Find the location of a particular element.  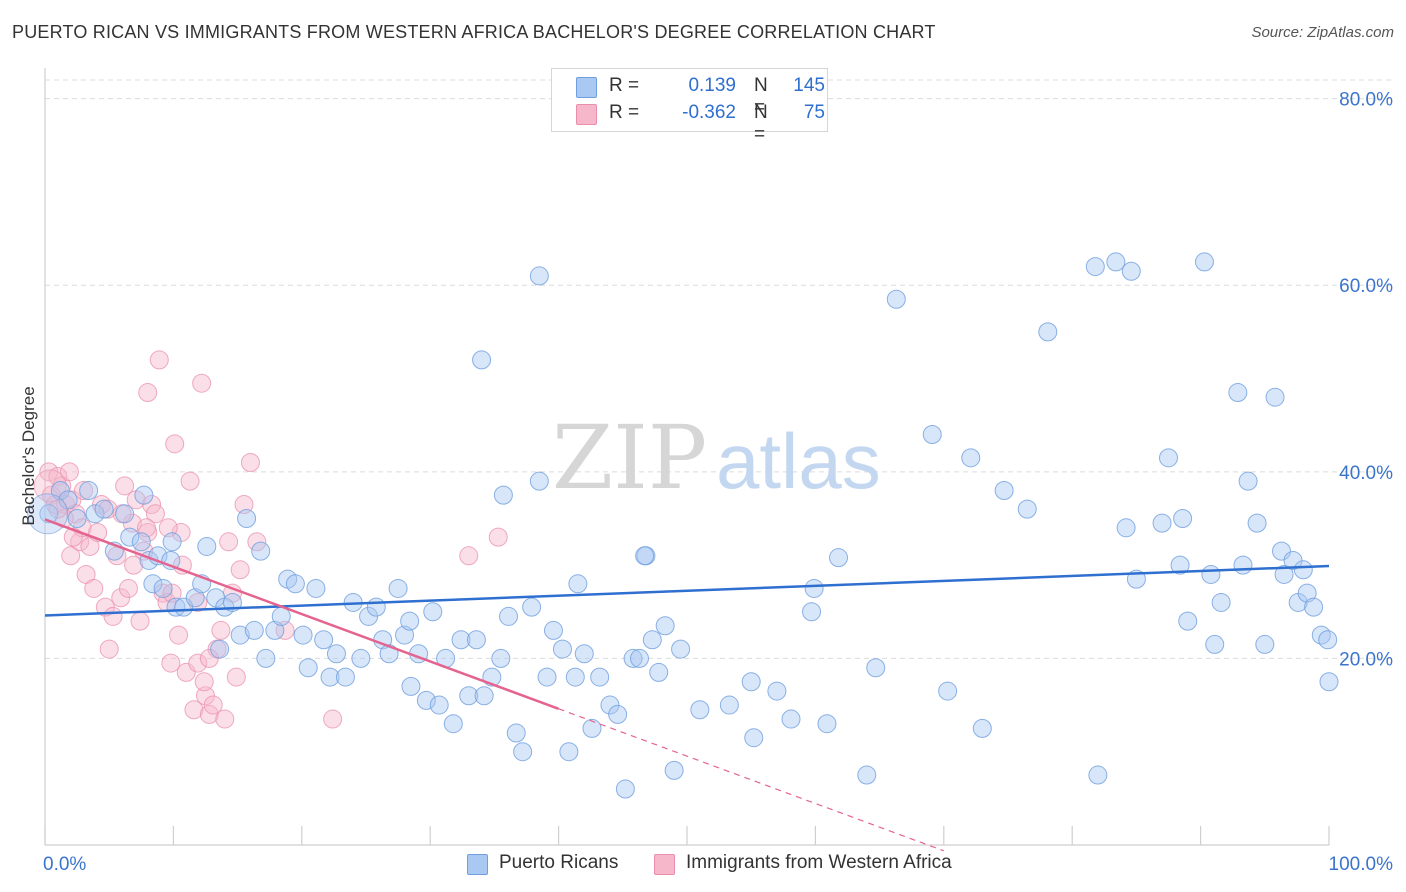

y-axis-label: Bachelor's Degree is located at coordinates (28, 455).